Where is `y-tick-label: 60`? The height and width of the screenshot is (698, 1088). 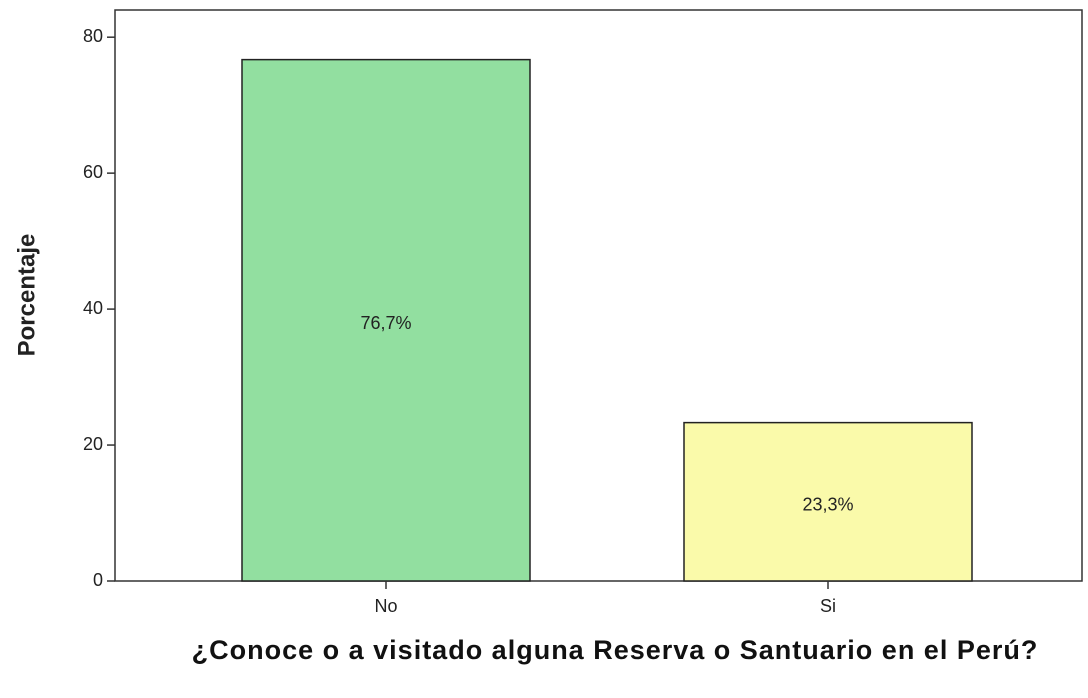
y-tick-label: 60 is located at coordinates (93, 172).